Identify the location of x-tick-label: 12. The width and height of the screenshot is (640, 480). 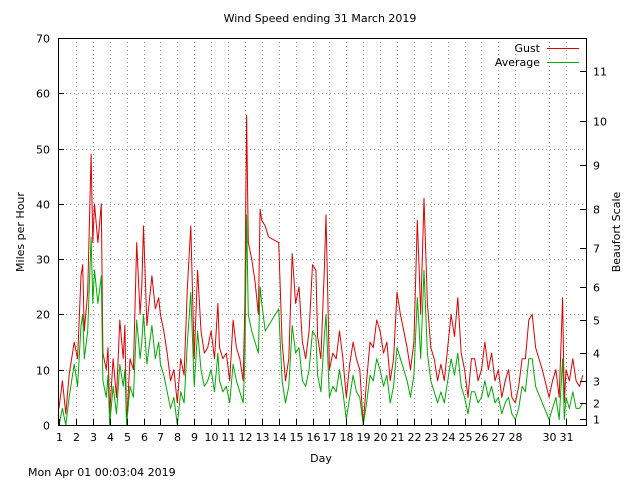
(246, 437).